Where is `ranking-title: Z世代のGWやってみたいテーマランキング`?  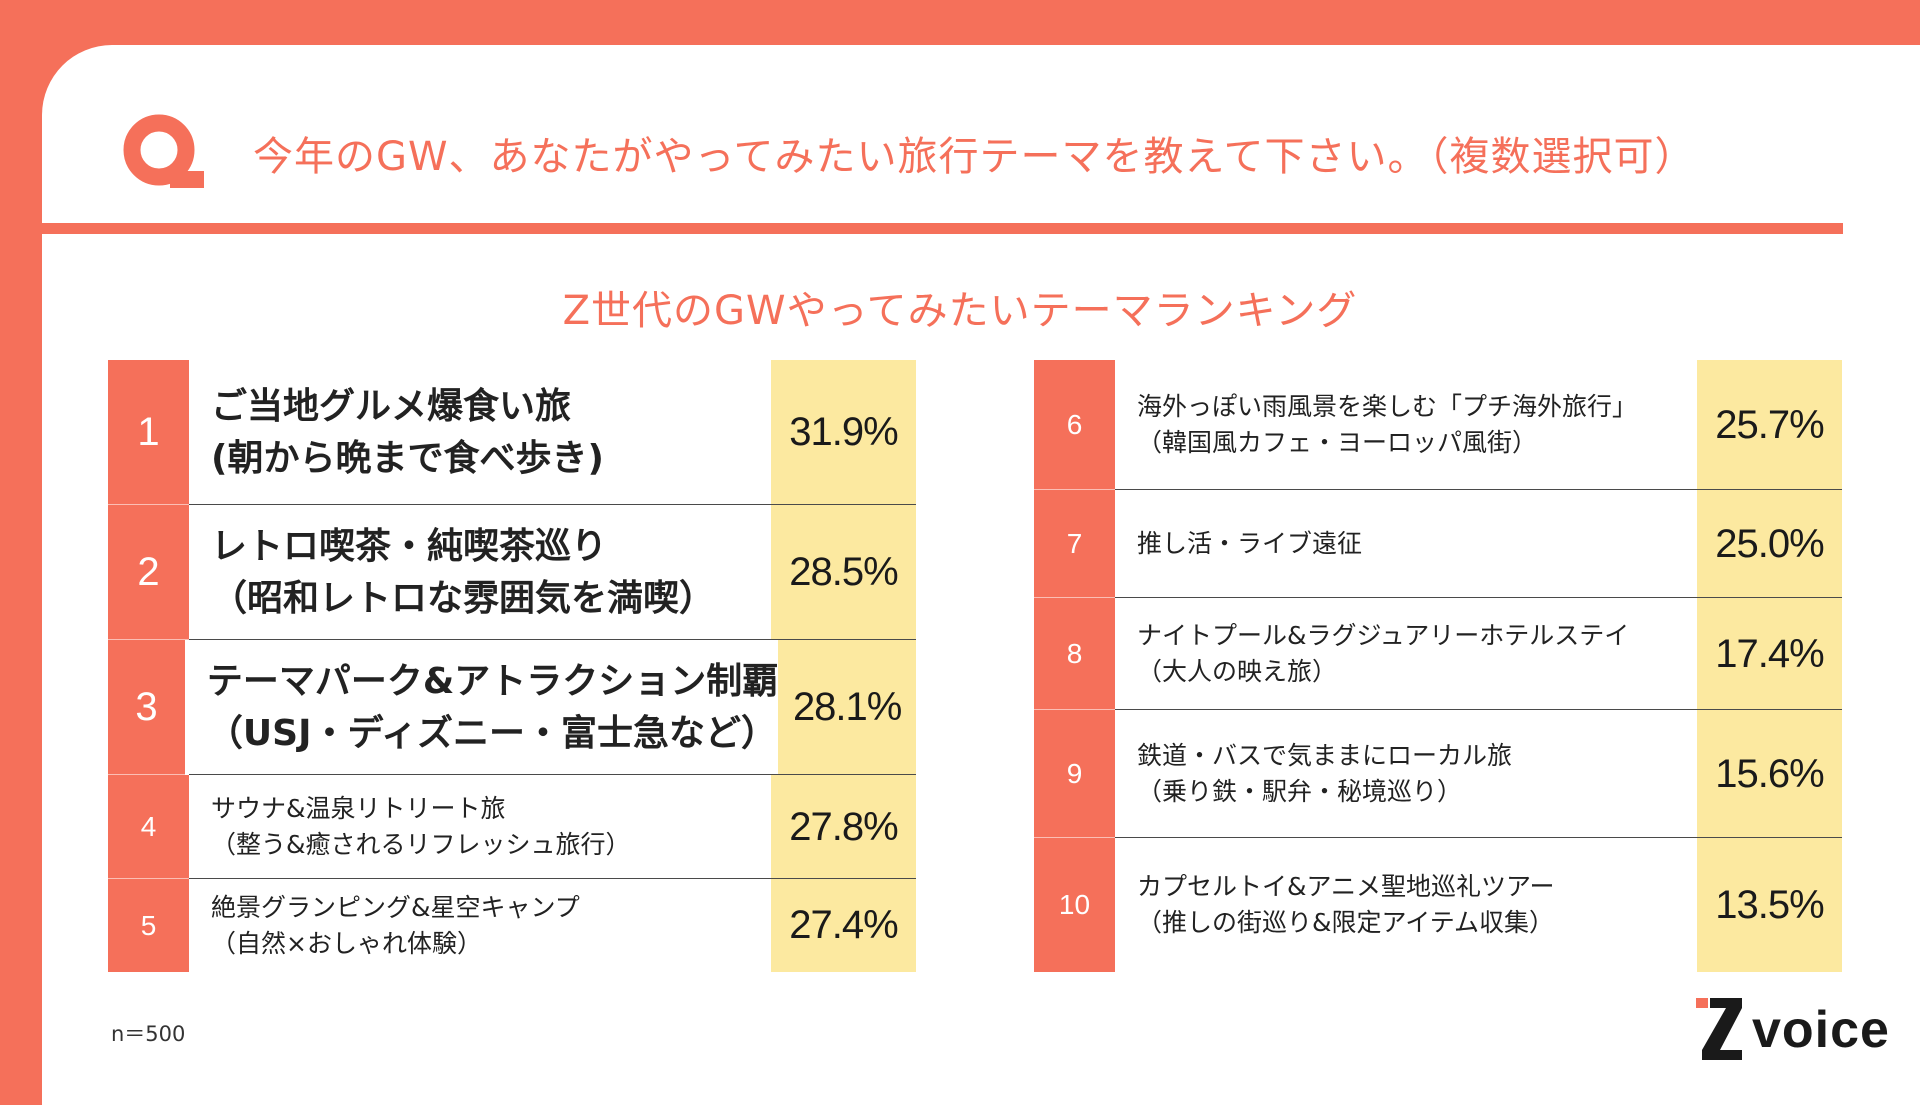
ranking-title: Z世代のGWやってみたいテーマランキング is located at coordinates (960, 311).